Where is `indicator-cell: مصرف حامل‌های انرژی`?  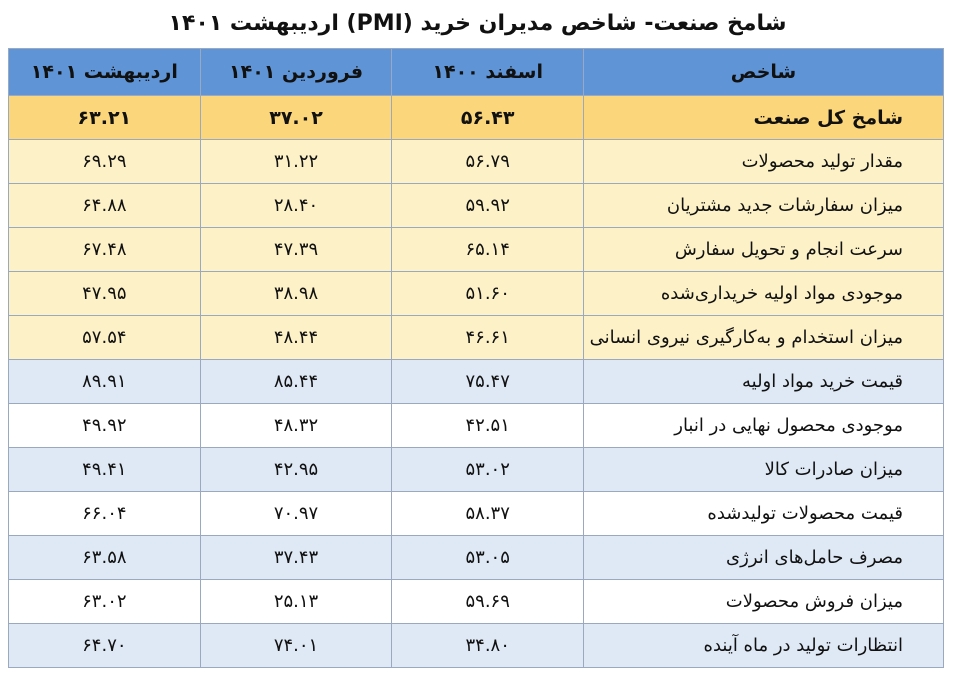 indicator-cell: مصرف حامل‌های انرژی is located at coordinates (763, 557).